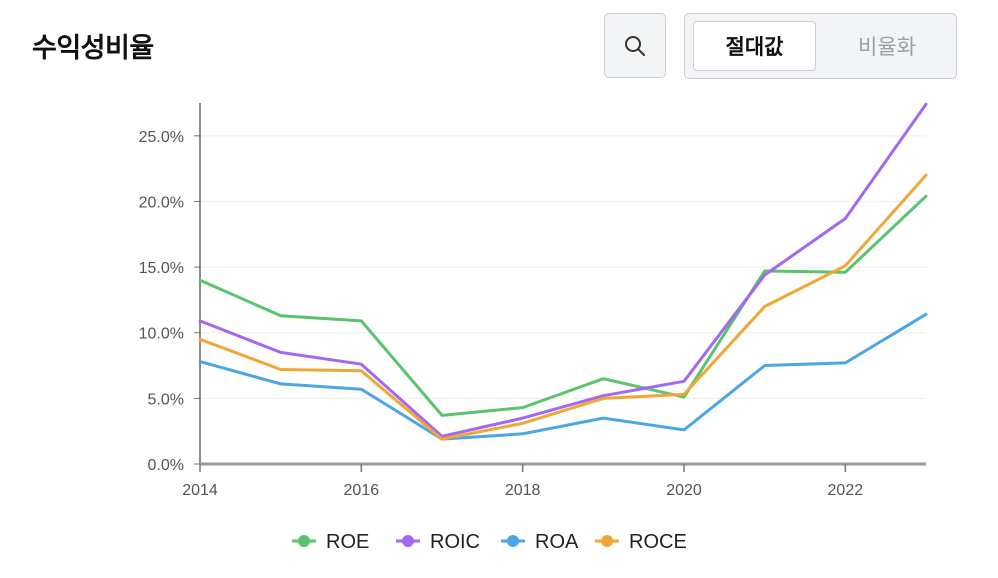  I want to click on chart-title: 수익성비율, so click(93, 48).